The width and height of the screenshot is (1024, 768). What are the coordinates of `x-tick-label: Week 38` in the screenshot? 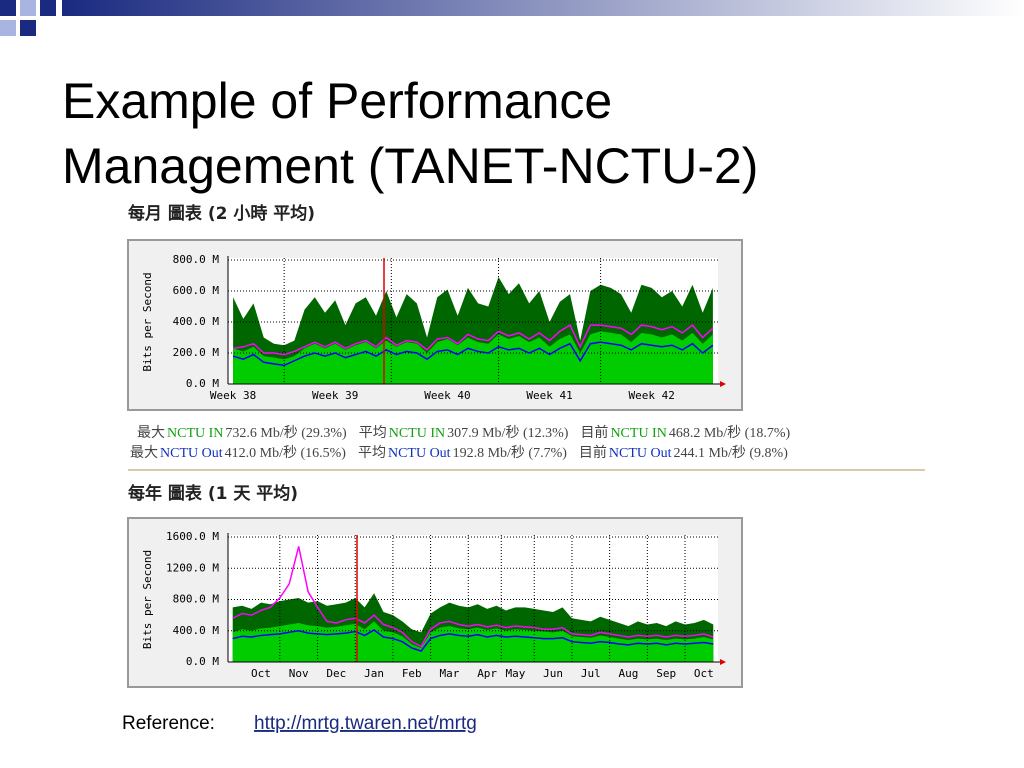 It's located at (233, 395).